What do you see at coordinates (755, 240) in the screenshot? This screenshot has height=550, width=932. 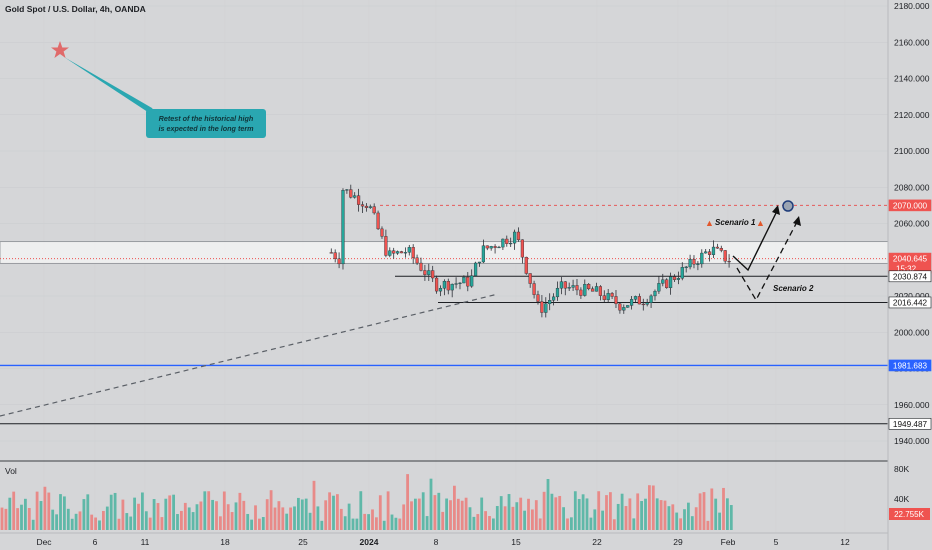 I see `scenario-1-path` at bounding box center [755, 240].